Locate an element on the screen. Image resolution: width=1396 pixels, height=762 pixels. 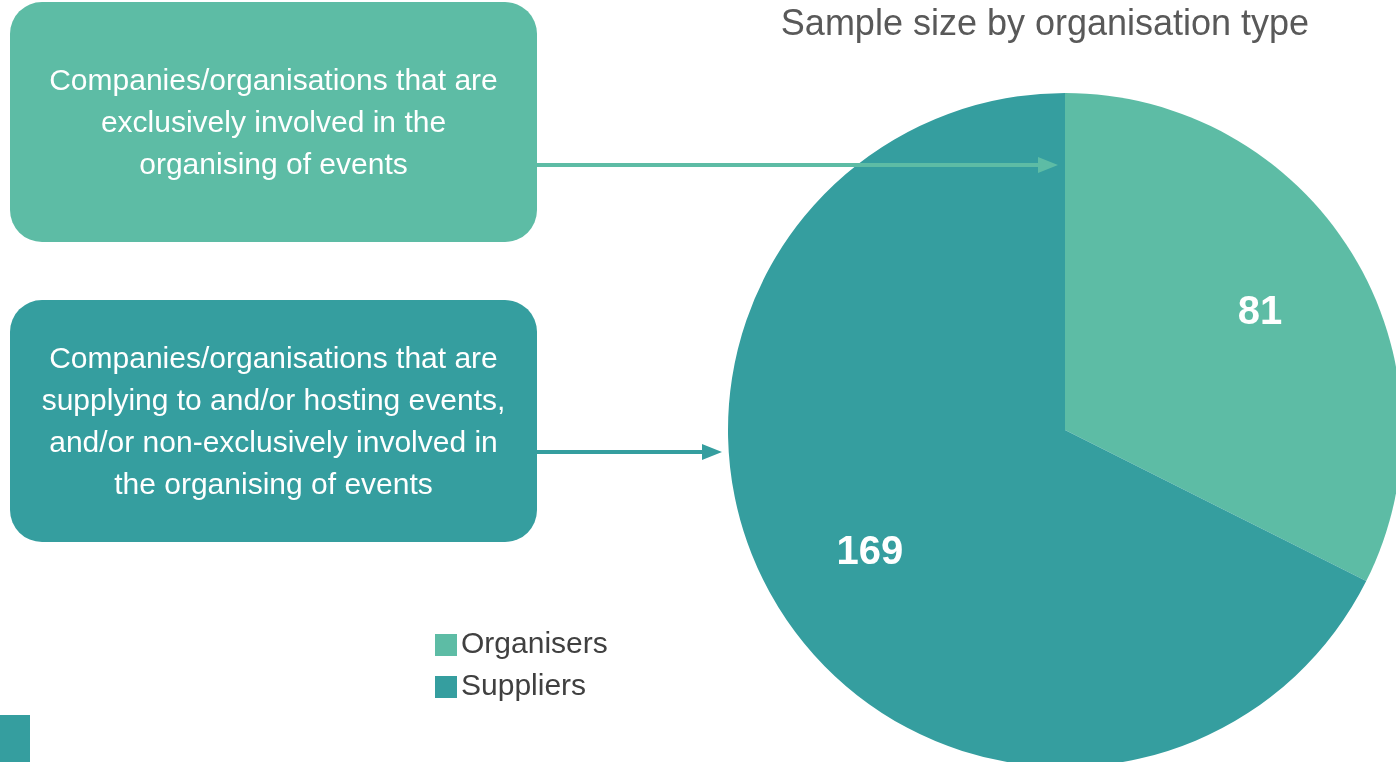
data-label: 81 is located at coordinates (1260, 309).